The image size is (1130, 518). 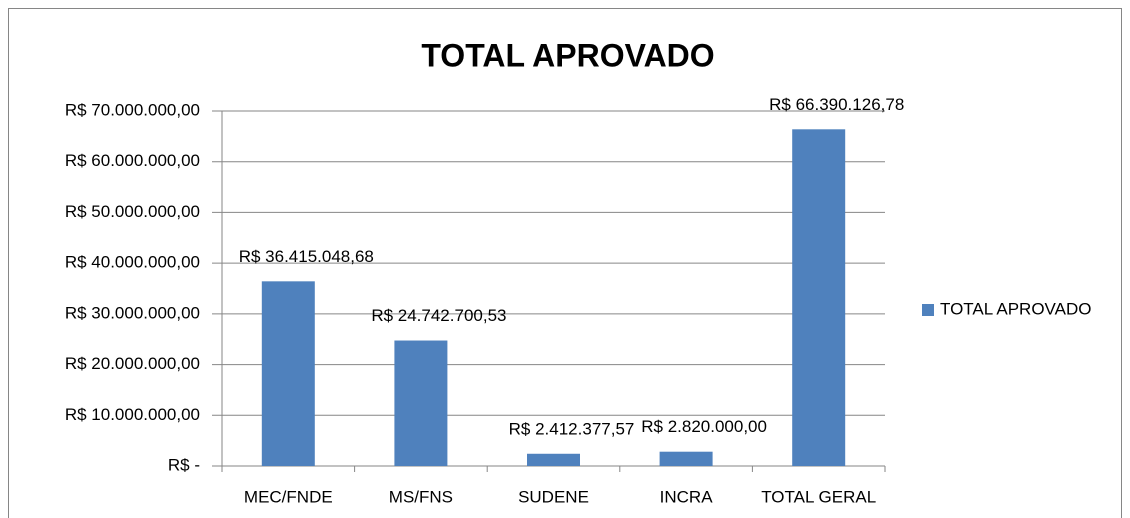 I want to click on y-tick-label: R$ 40.000.000,00, so click(x=132, y=262).